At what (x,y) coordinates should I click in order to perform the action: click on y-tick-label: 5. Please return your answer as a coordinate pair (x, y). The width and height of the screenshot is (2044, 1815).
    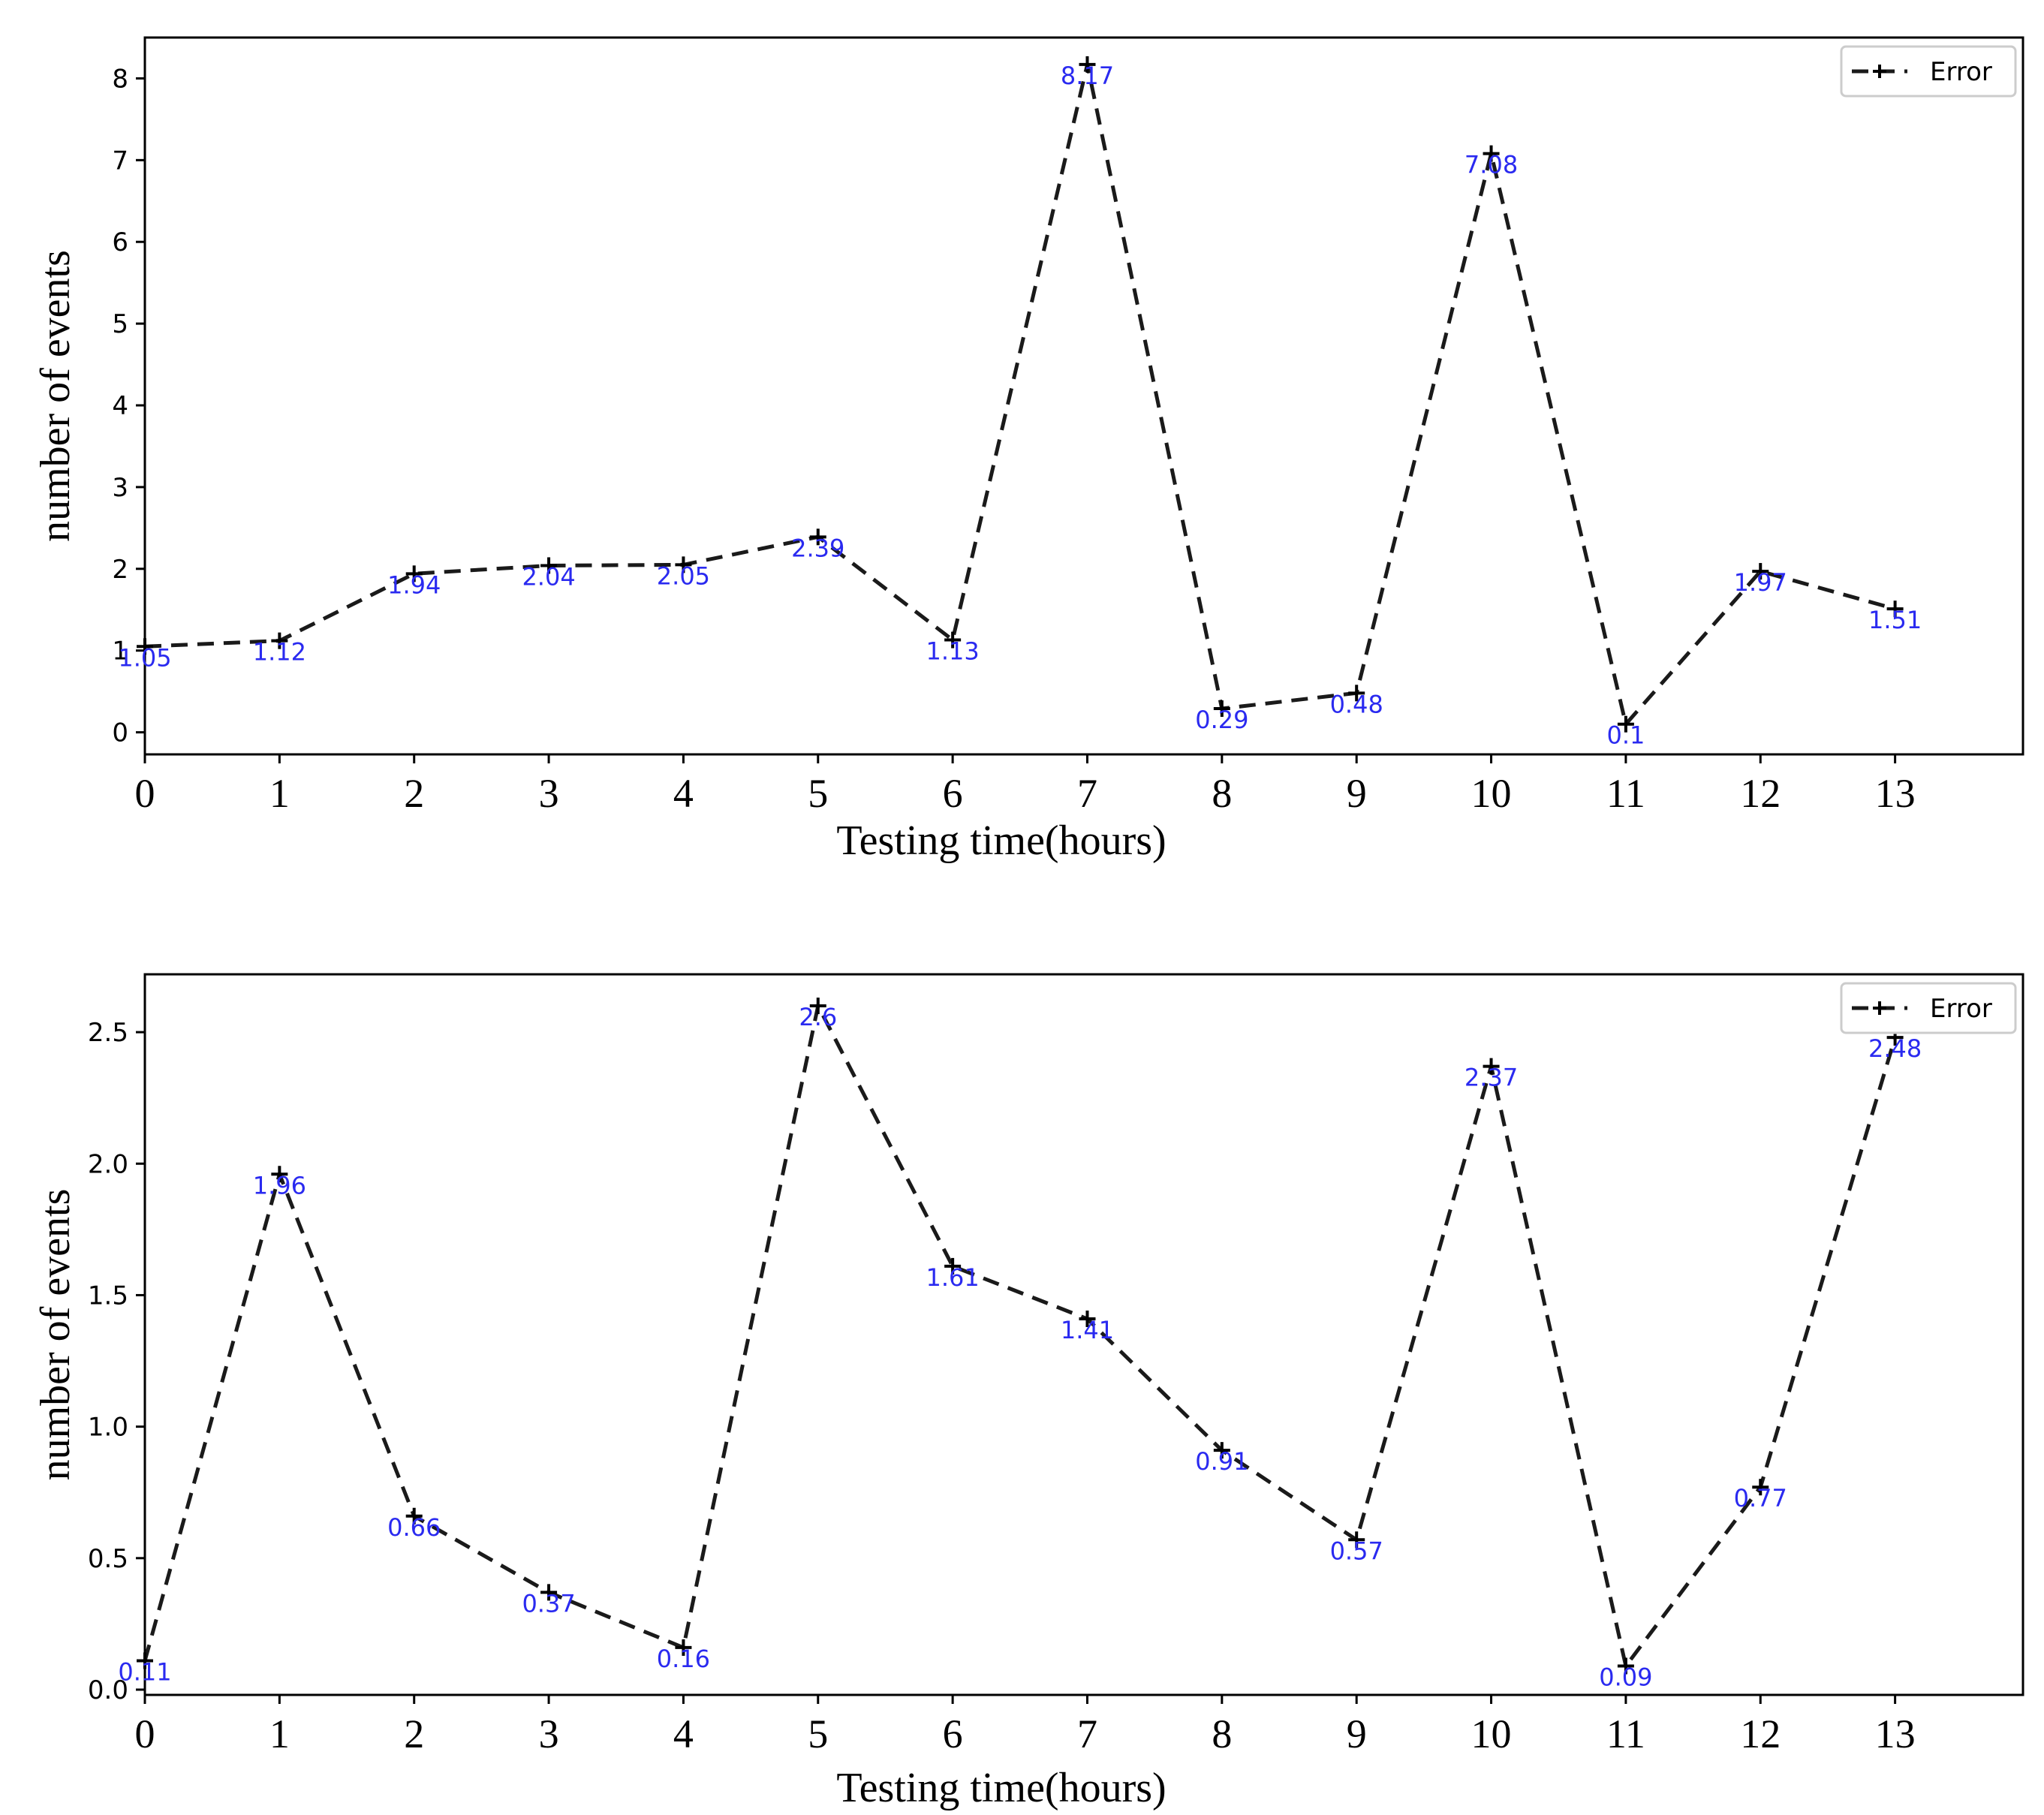
    Looking at the image, I should click on (120, 324).